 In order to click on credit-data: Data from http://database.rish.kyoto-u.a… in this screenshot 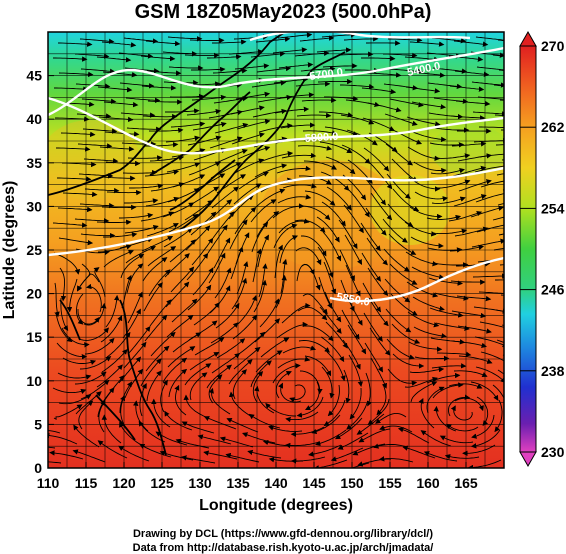, I will do `click(283, 548)`.